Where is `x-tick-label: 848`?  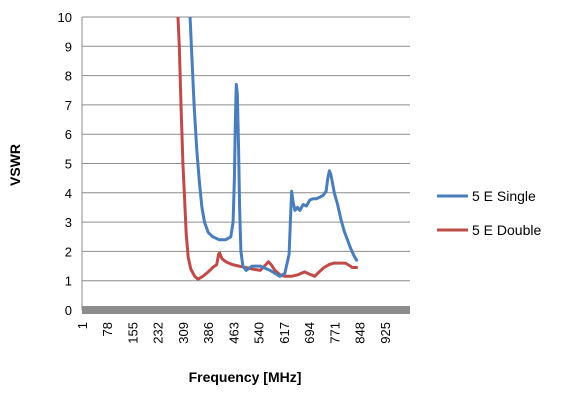 x-tick-label: 848 is located at coordinates (360, 333).